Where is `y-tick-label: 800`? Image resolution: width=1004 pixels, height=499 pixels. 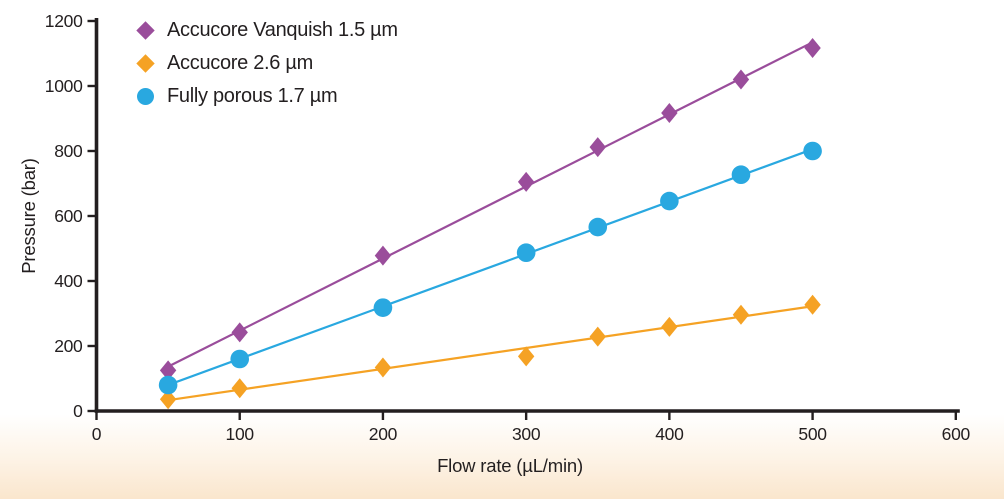
y-tick-label: 800 is located at coordinates (68, 151).